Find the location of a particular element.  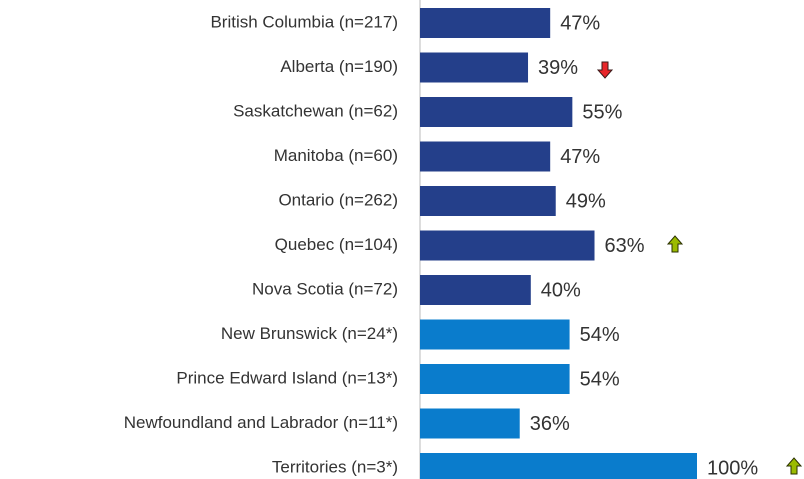

category-label: Nova Scotia (n=72) is located at coordinates (325, 288).